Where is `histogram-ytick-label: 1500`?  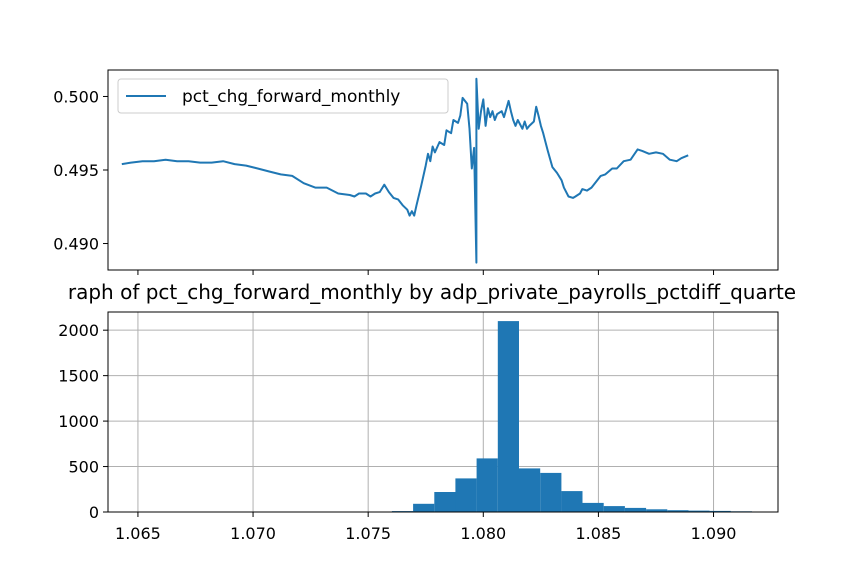 histogram-ytick-label: 1500 is located at coordinates (78, 376).